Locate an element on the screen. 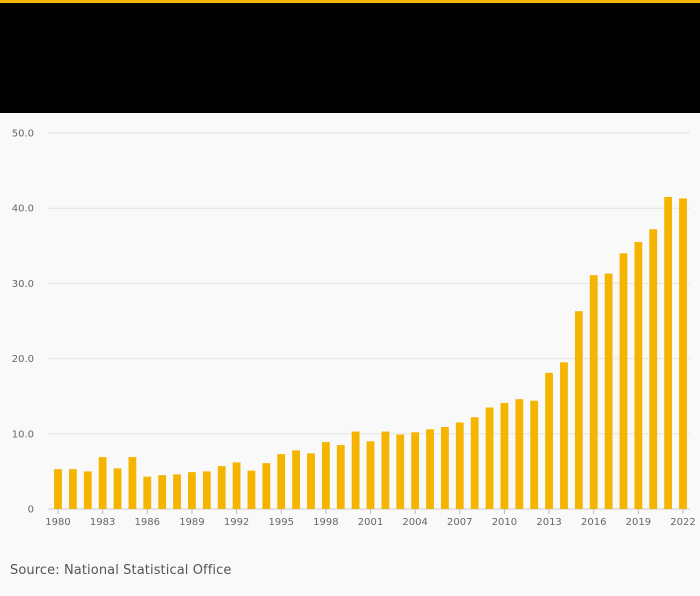 The height and width of the screenshot is (596, 700). x-tick-label: 2007 is located at coordinates (459, 522).